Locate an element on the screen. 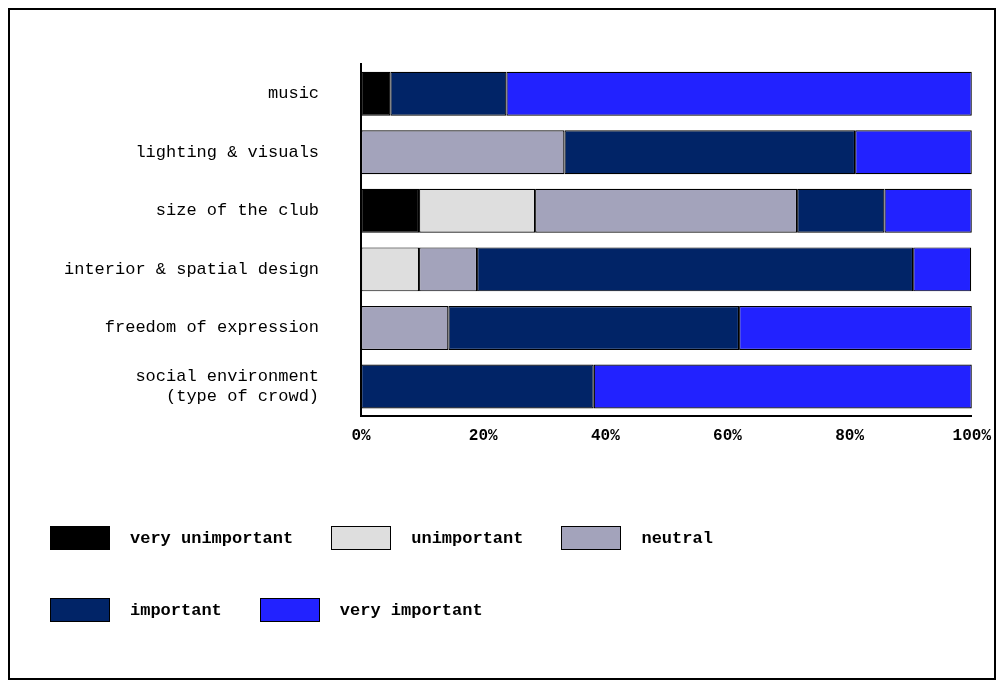 This screenshot has height=692, width=1008. legend-label: very unimportant is located at coordinates (212, 538).